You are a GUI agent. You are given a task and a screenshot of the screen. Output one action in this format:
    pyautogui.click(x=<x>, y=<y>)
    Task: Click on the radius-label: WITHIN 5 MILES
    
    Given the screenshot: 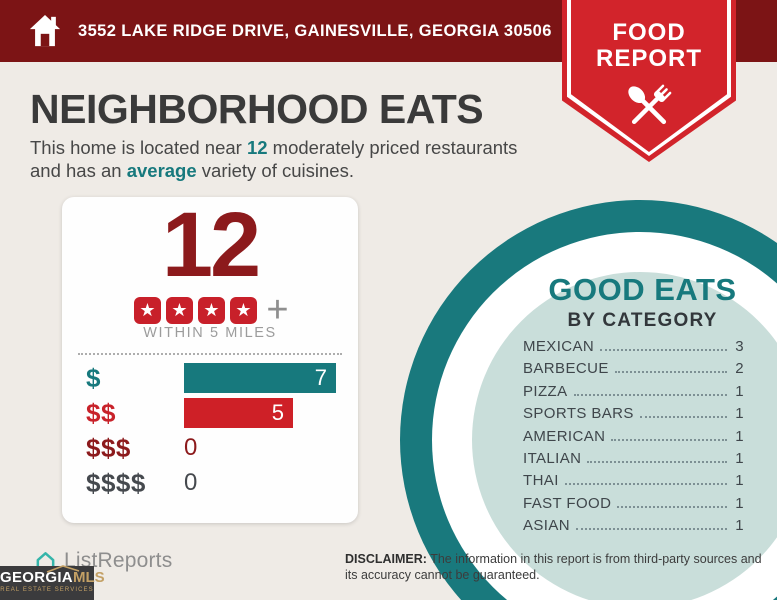 What is the action you would take?
    pyautogui.click(x=210, y=333)
    